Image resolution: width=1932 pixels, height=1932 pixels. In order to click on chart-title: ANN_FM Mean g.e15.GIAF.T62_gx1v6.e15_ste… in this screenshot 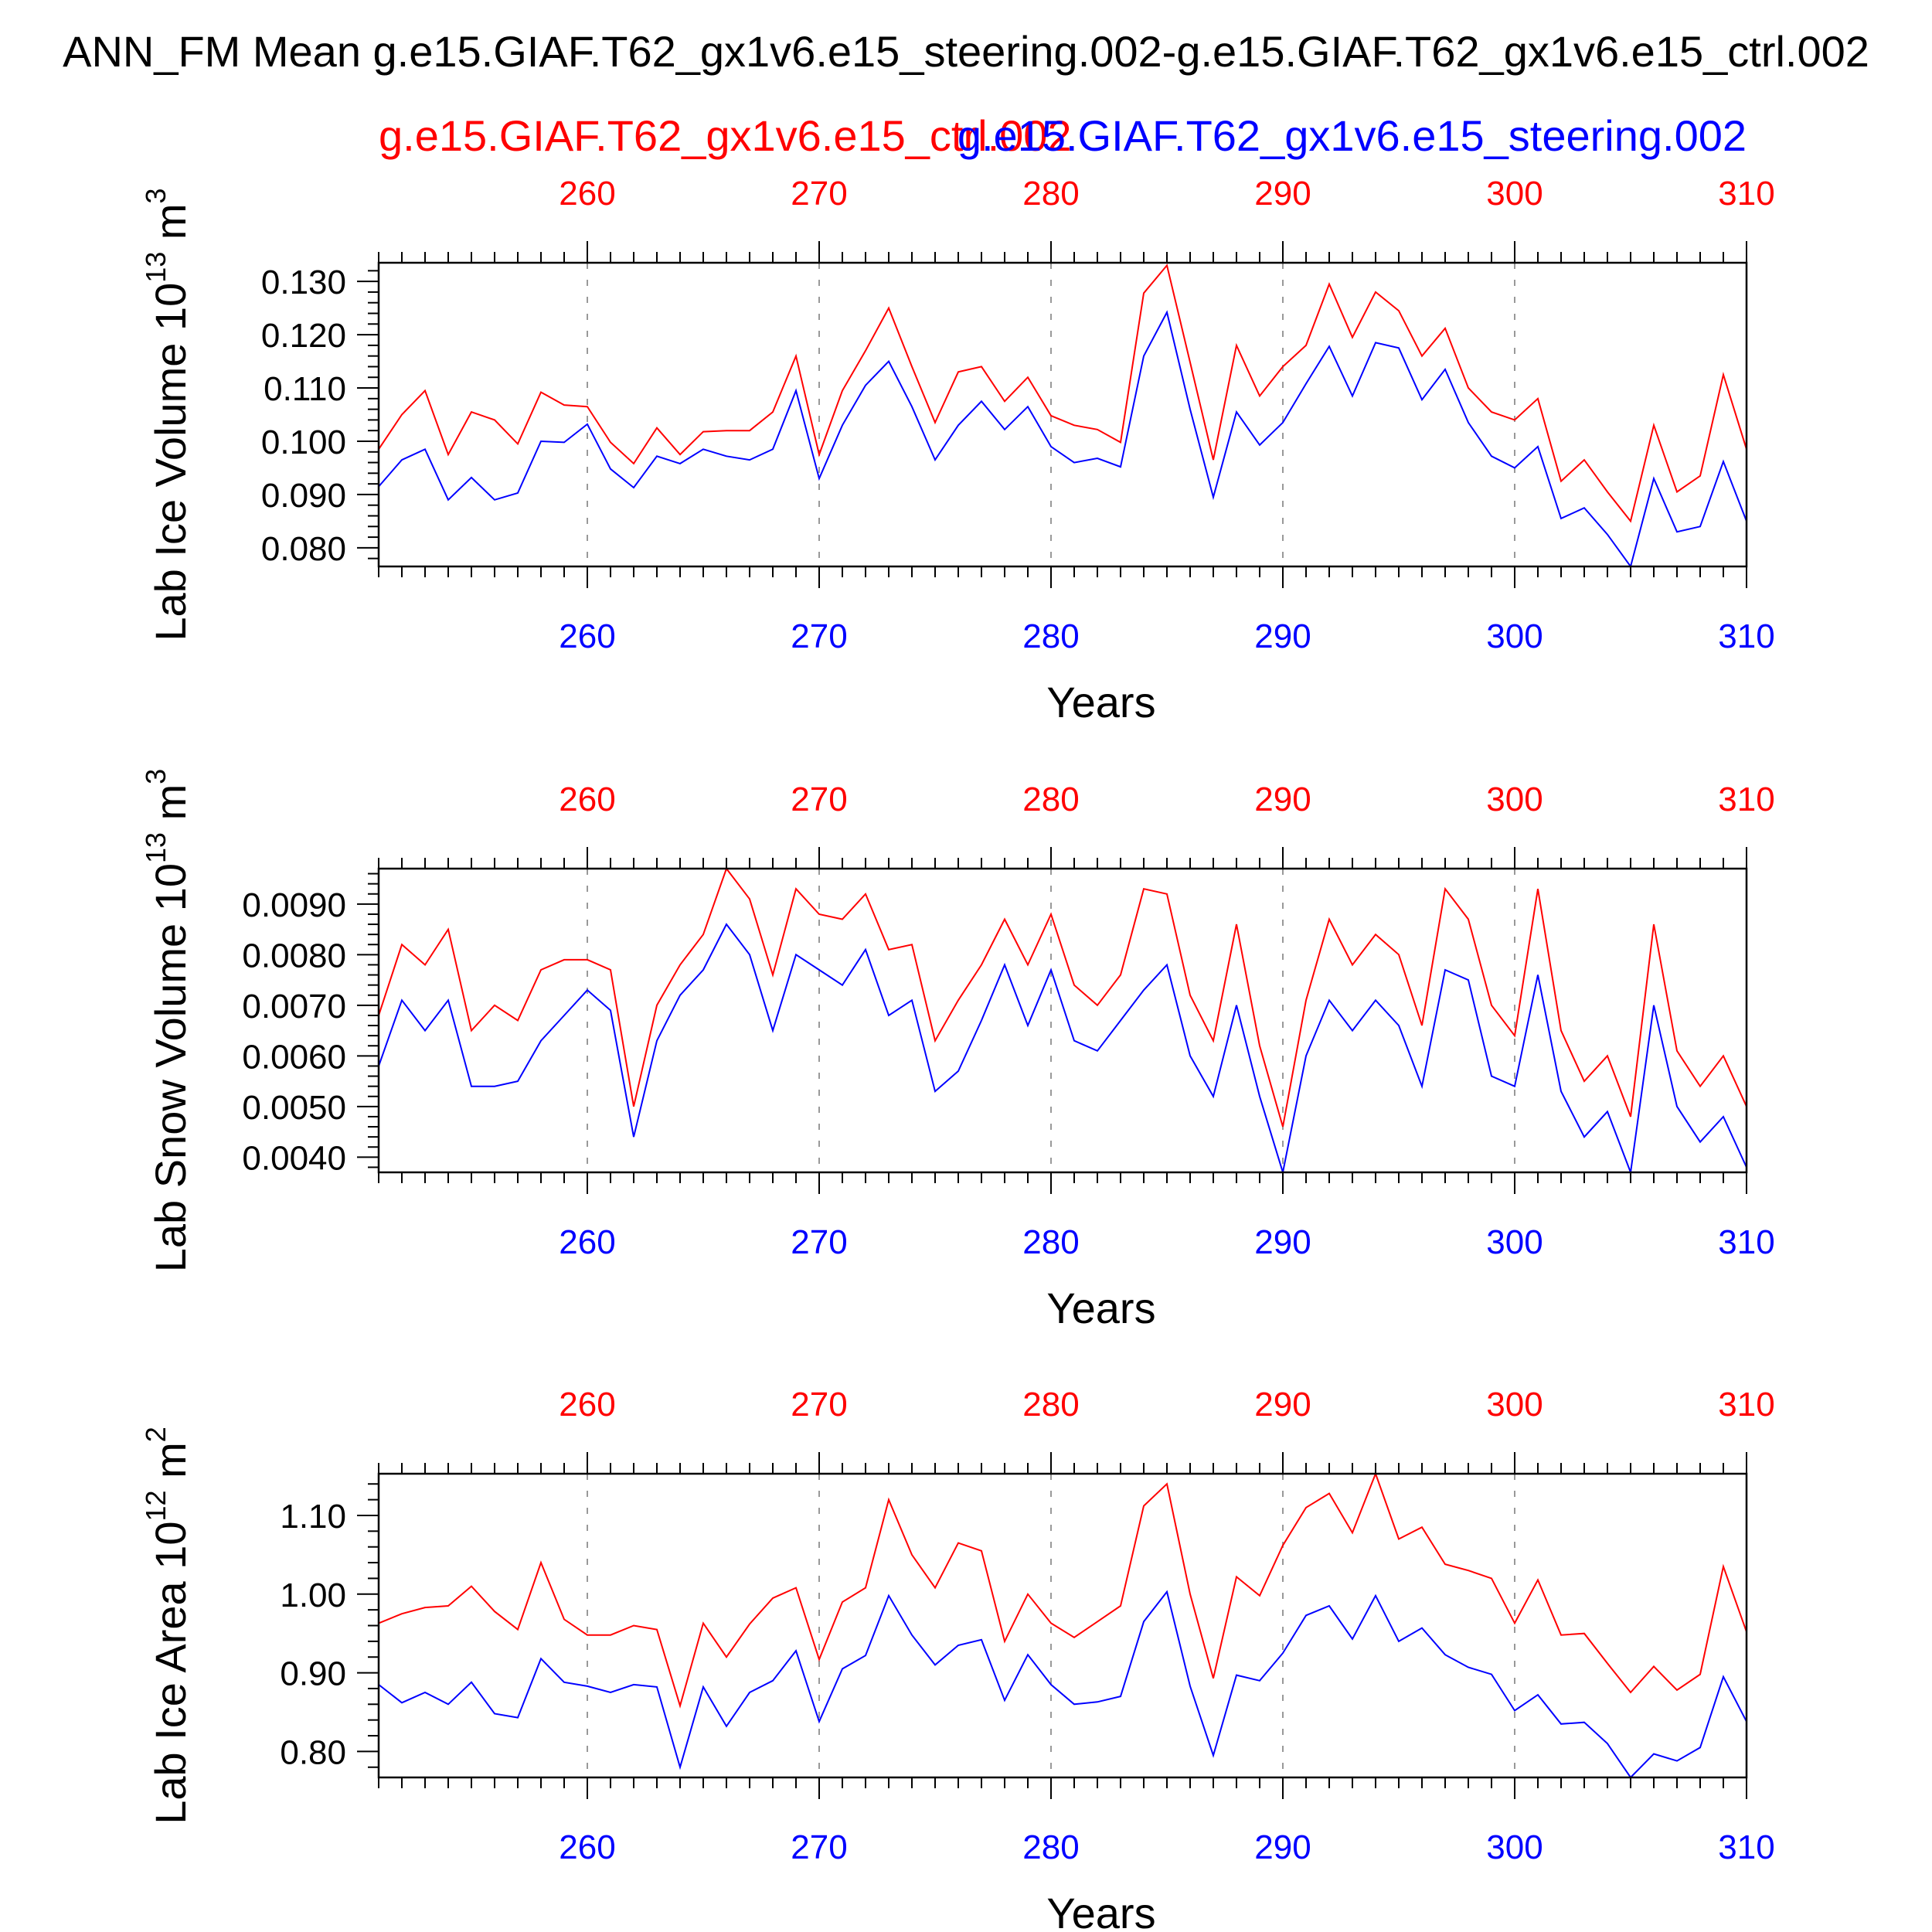, I will do `click(966, 51)`.